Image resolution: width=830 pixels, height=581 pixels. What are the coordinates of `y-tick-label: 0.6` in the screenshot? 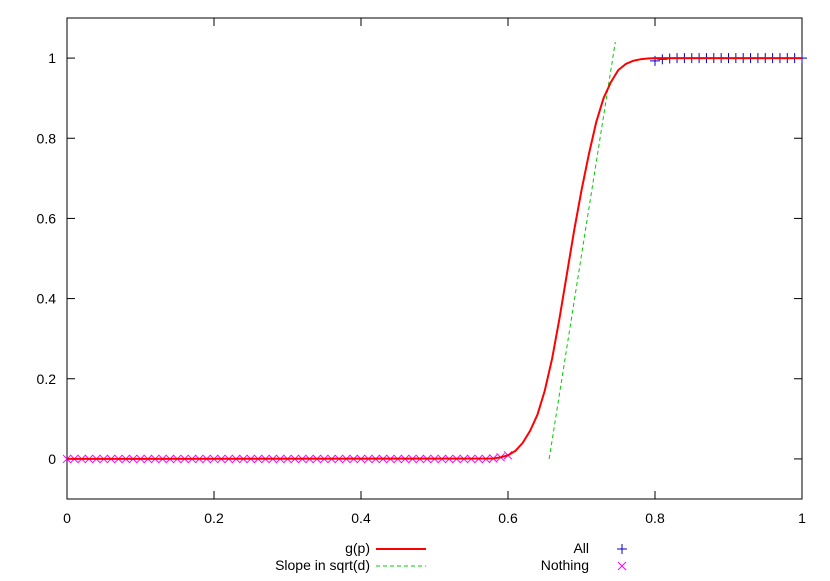 It's located at (47, 218).